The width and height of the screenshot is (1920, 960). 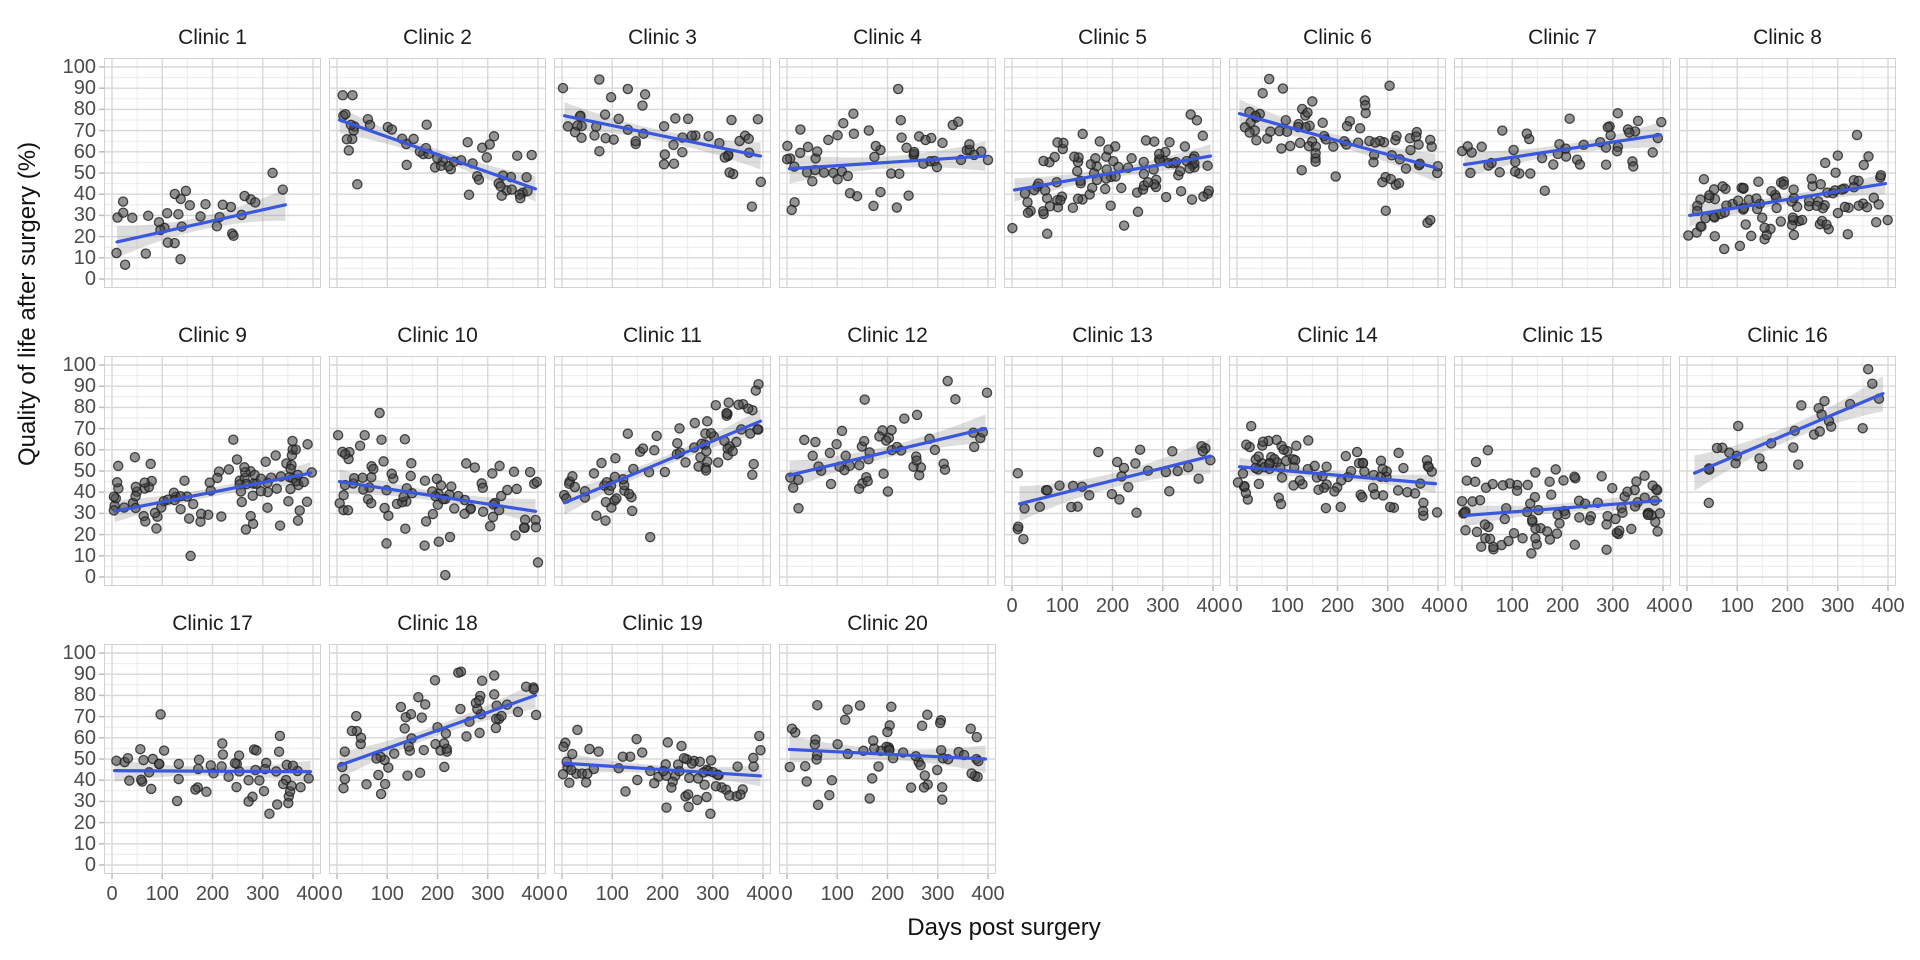 I want to click on y-axis-tick-label: 80, so click(x=84, y=695).